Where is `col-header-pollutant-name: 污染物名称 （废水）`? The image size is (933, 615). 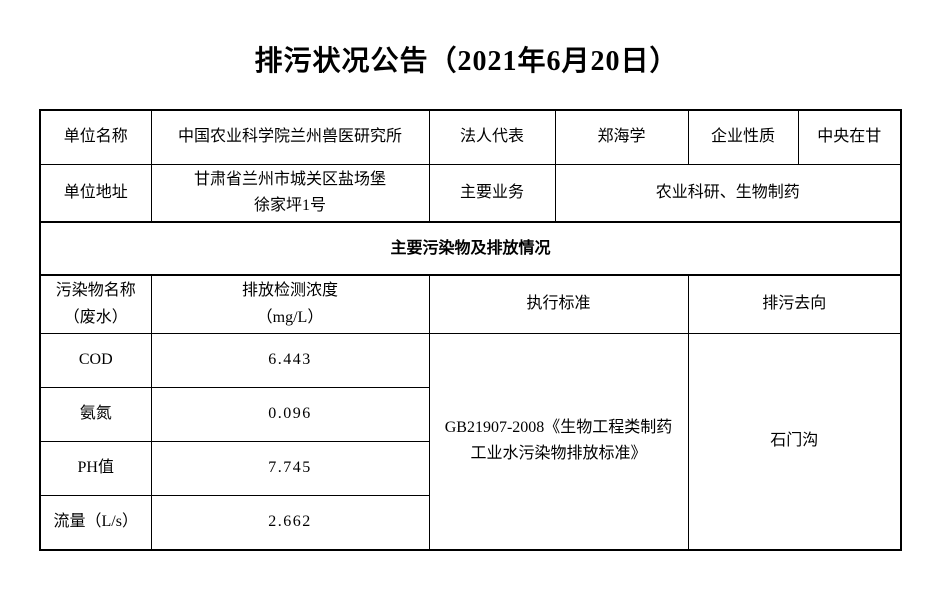
col-header-pollutant-name: 污染物名称 （废水） is located at coordinates (95, 304).